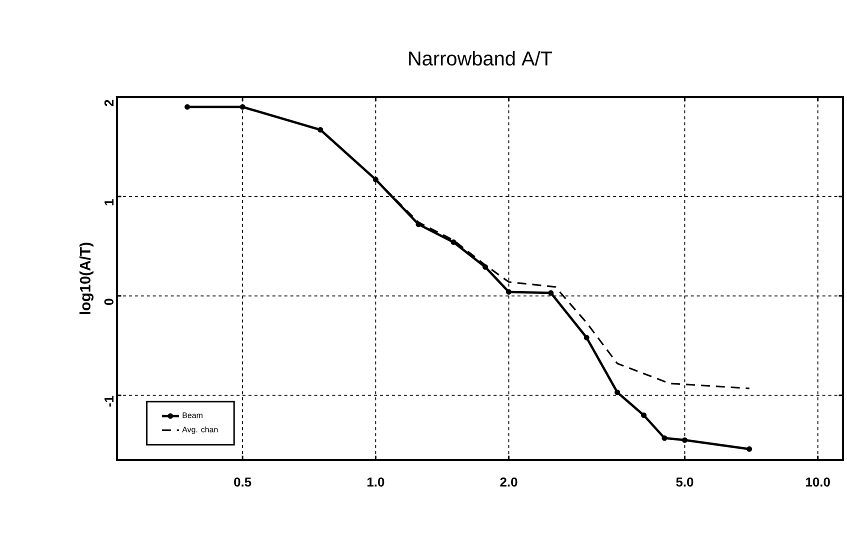  I want to click on y-tick-label: 2, so click(109, 103).